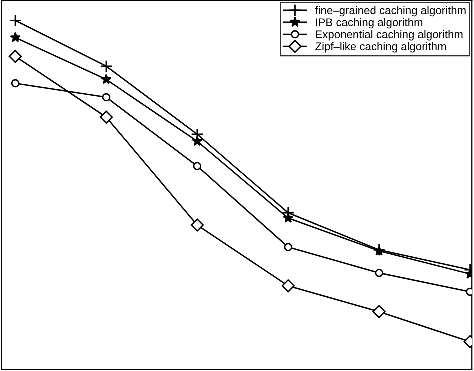 The image size is (474, 371). I want to click on legend-label: Exponential caching algorithm, so click(389, 35).